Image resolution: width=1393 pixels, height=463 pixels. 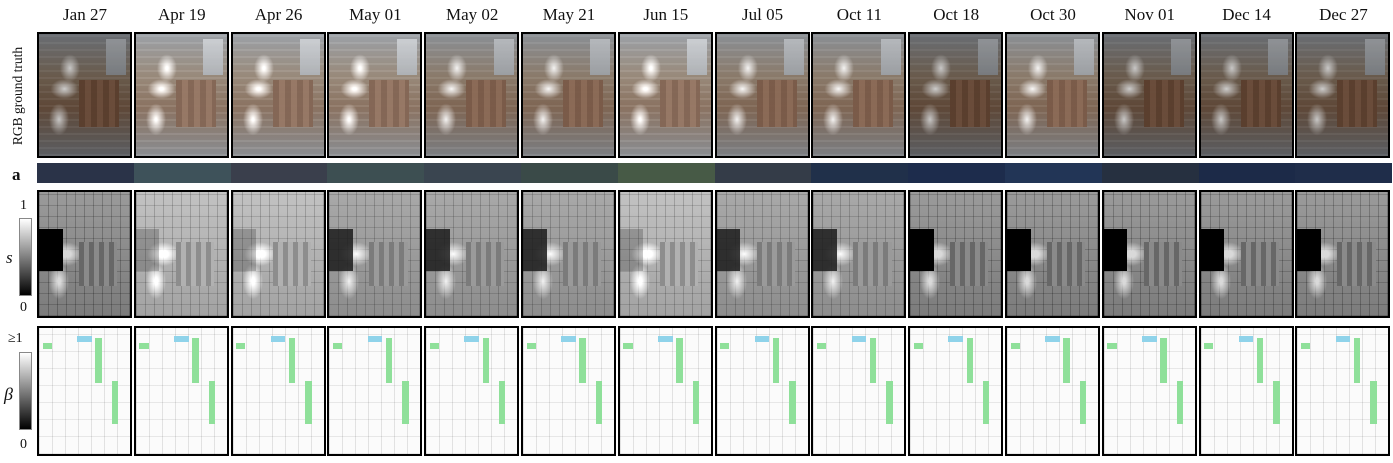 What do you see at coordinates (23, 205) in the screenshot?
I see `s-scale-max: 1` at bounding box center [23, 205].